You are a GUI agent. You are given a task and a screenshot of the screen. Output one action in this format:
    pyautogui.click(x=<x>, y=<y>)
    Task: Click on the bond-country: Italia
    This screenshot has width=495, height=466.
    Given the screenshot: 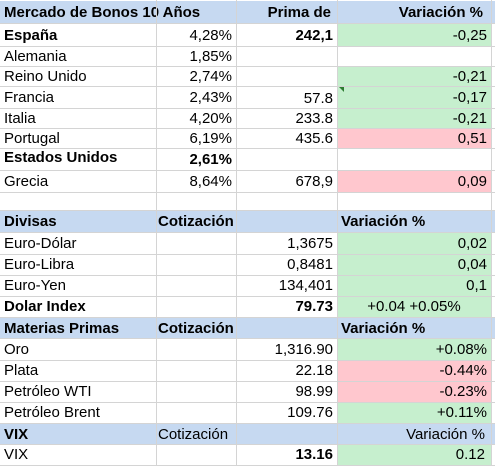 What is the action you would take?
    pyautogui.click(x=20, y=118)
    